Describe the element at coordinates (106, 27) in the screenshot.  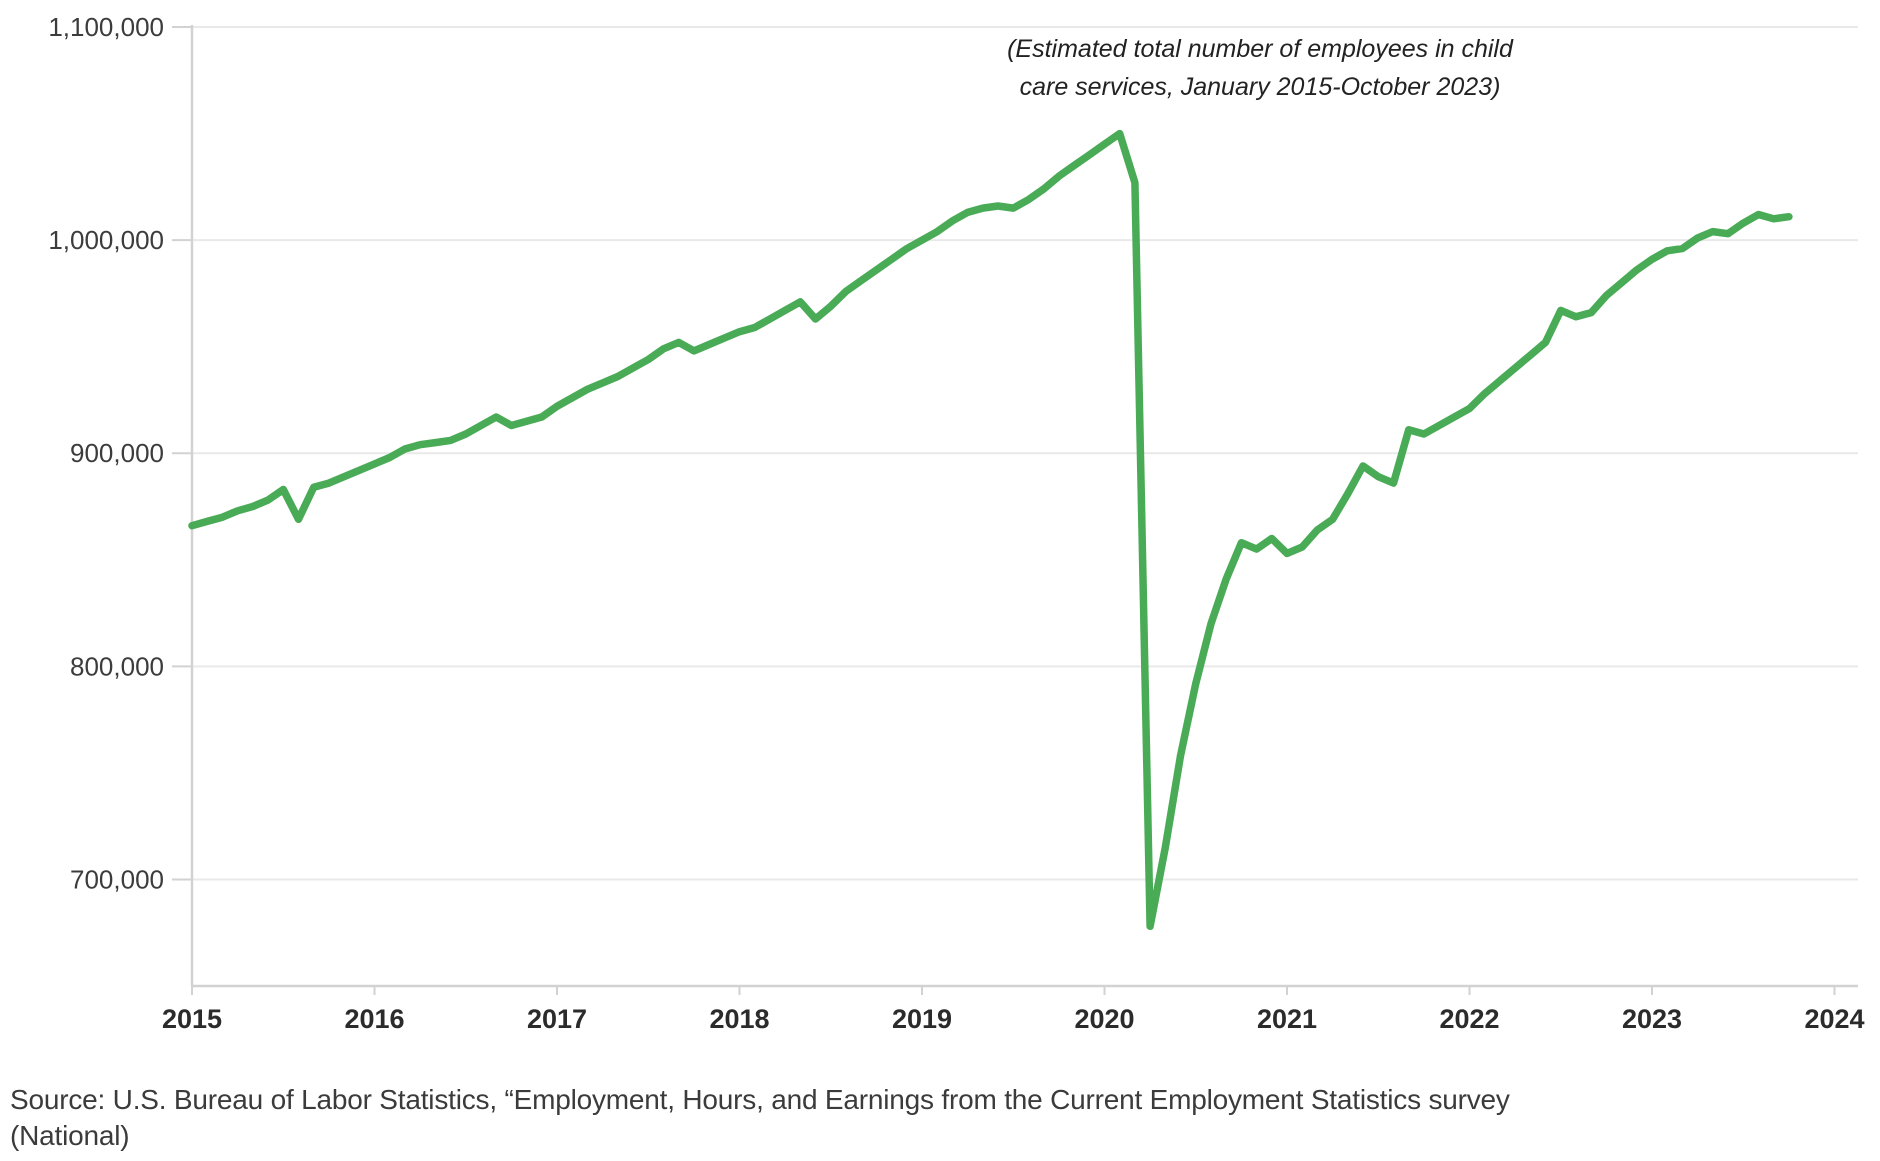
I see `y-tick-label: 1,100,000` at that location.